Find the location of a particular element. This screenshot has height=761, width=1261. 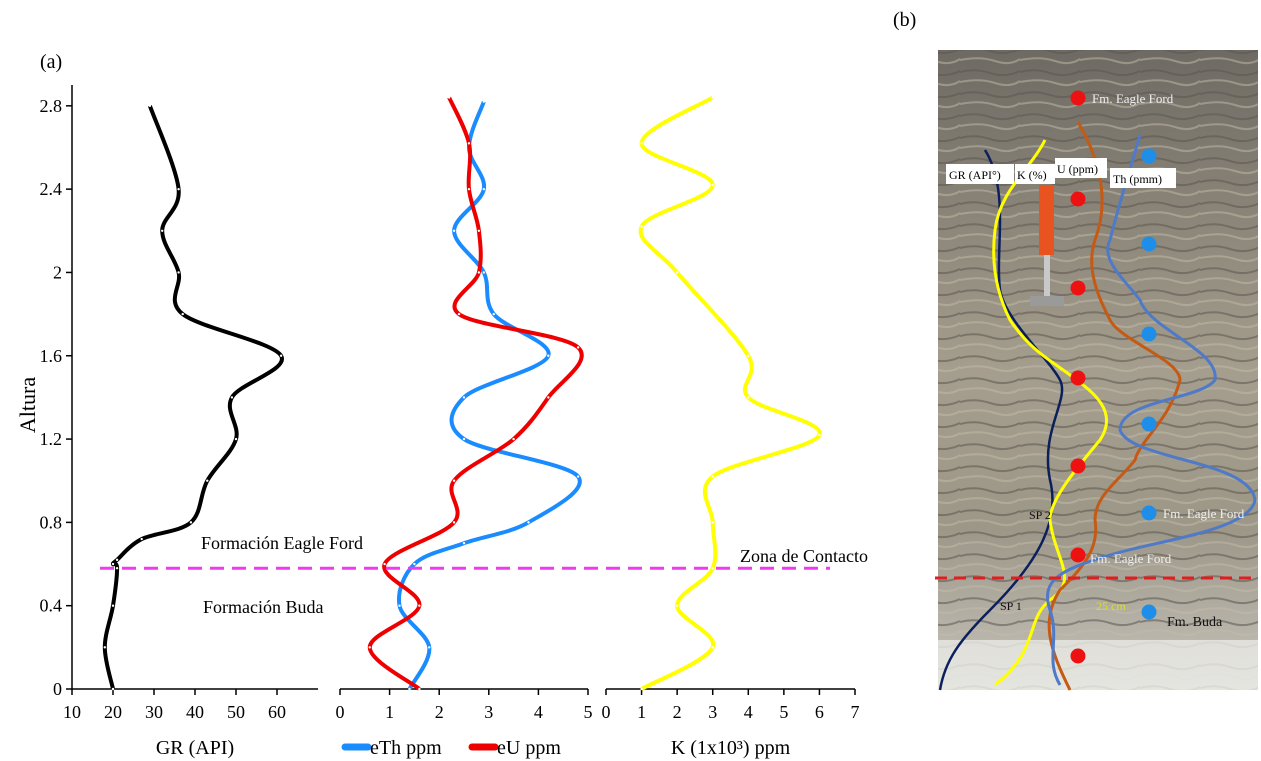

x-tick-label: 60 is located at coordinates (277, 712).